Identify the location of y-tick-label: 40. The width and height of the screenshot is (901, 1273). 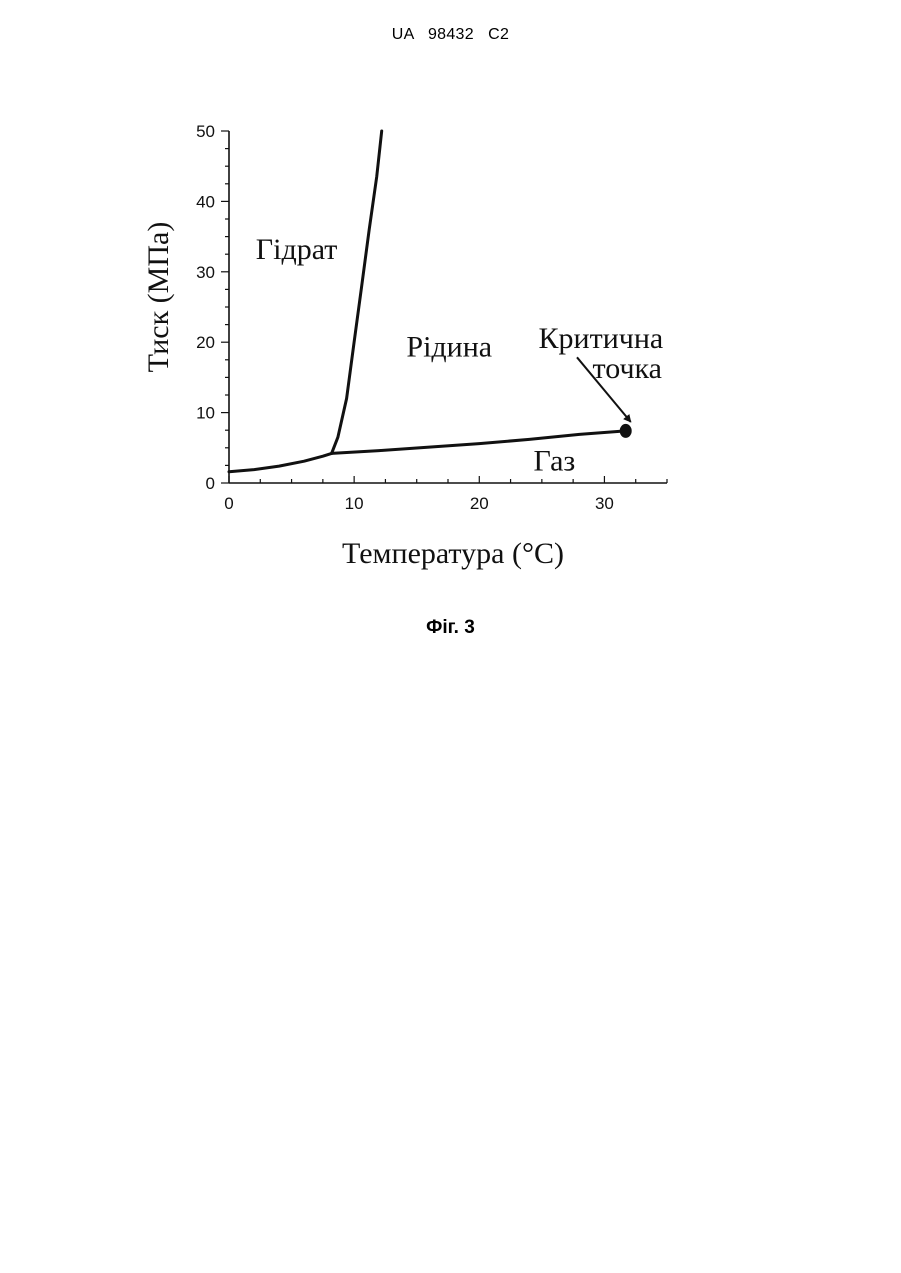
(205, 201).